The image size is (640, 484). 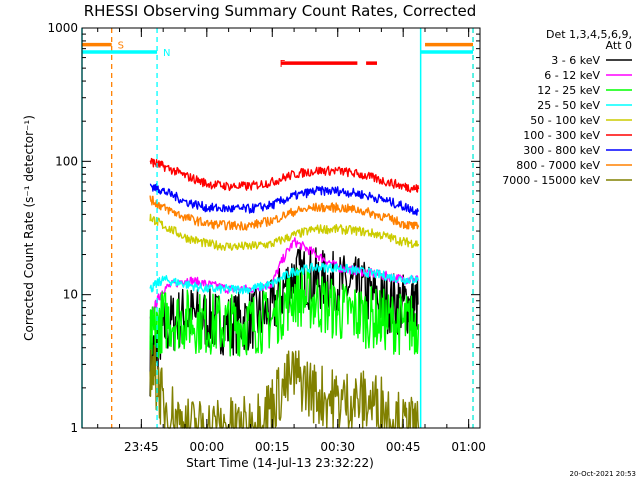 What do you see at coordinates (62, 28) in the screenshot?
I see `y-tick-label-4: 1000` at bounding box center [62, 28].